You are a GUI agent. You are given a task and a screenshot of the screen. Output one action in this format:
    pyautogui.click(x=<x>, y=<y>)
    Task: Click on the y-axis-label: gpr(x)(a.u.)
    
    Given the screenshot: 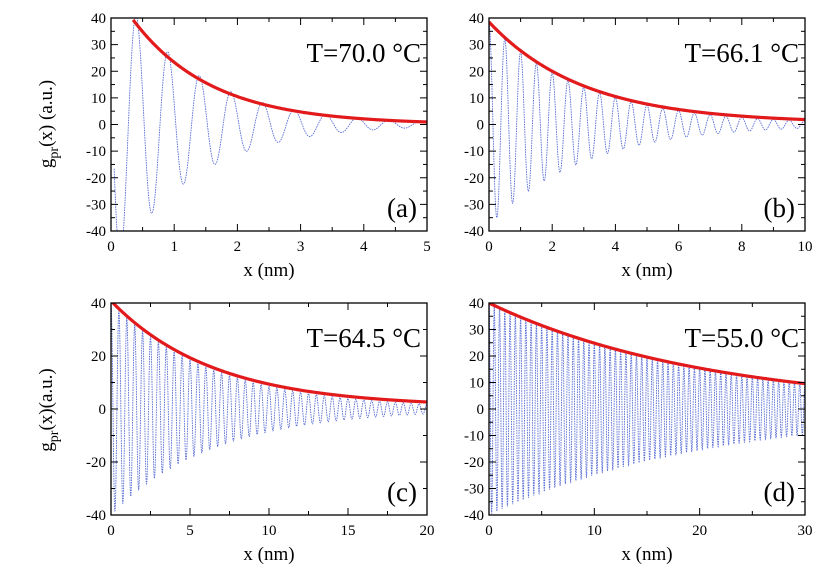 What is the action you would take?
    pyautogui.click(x=49, y=409)
    